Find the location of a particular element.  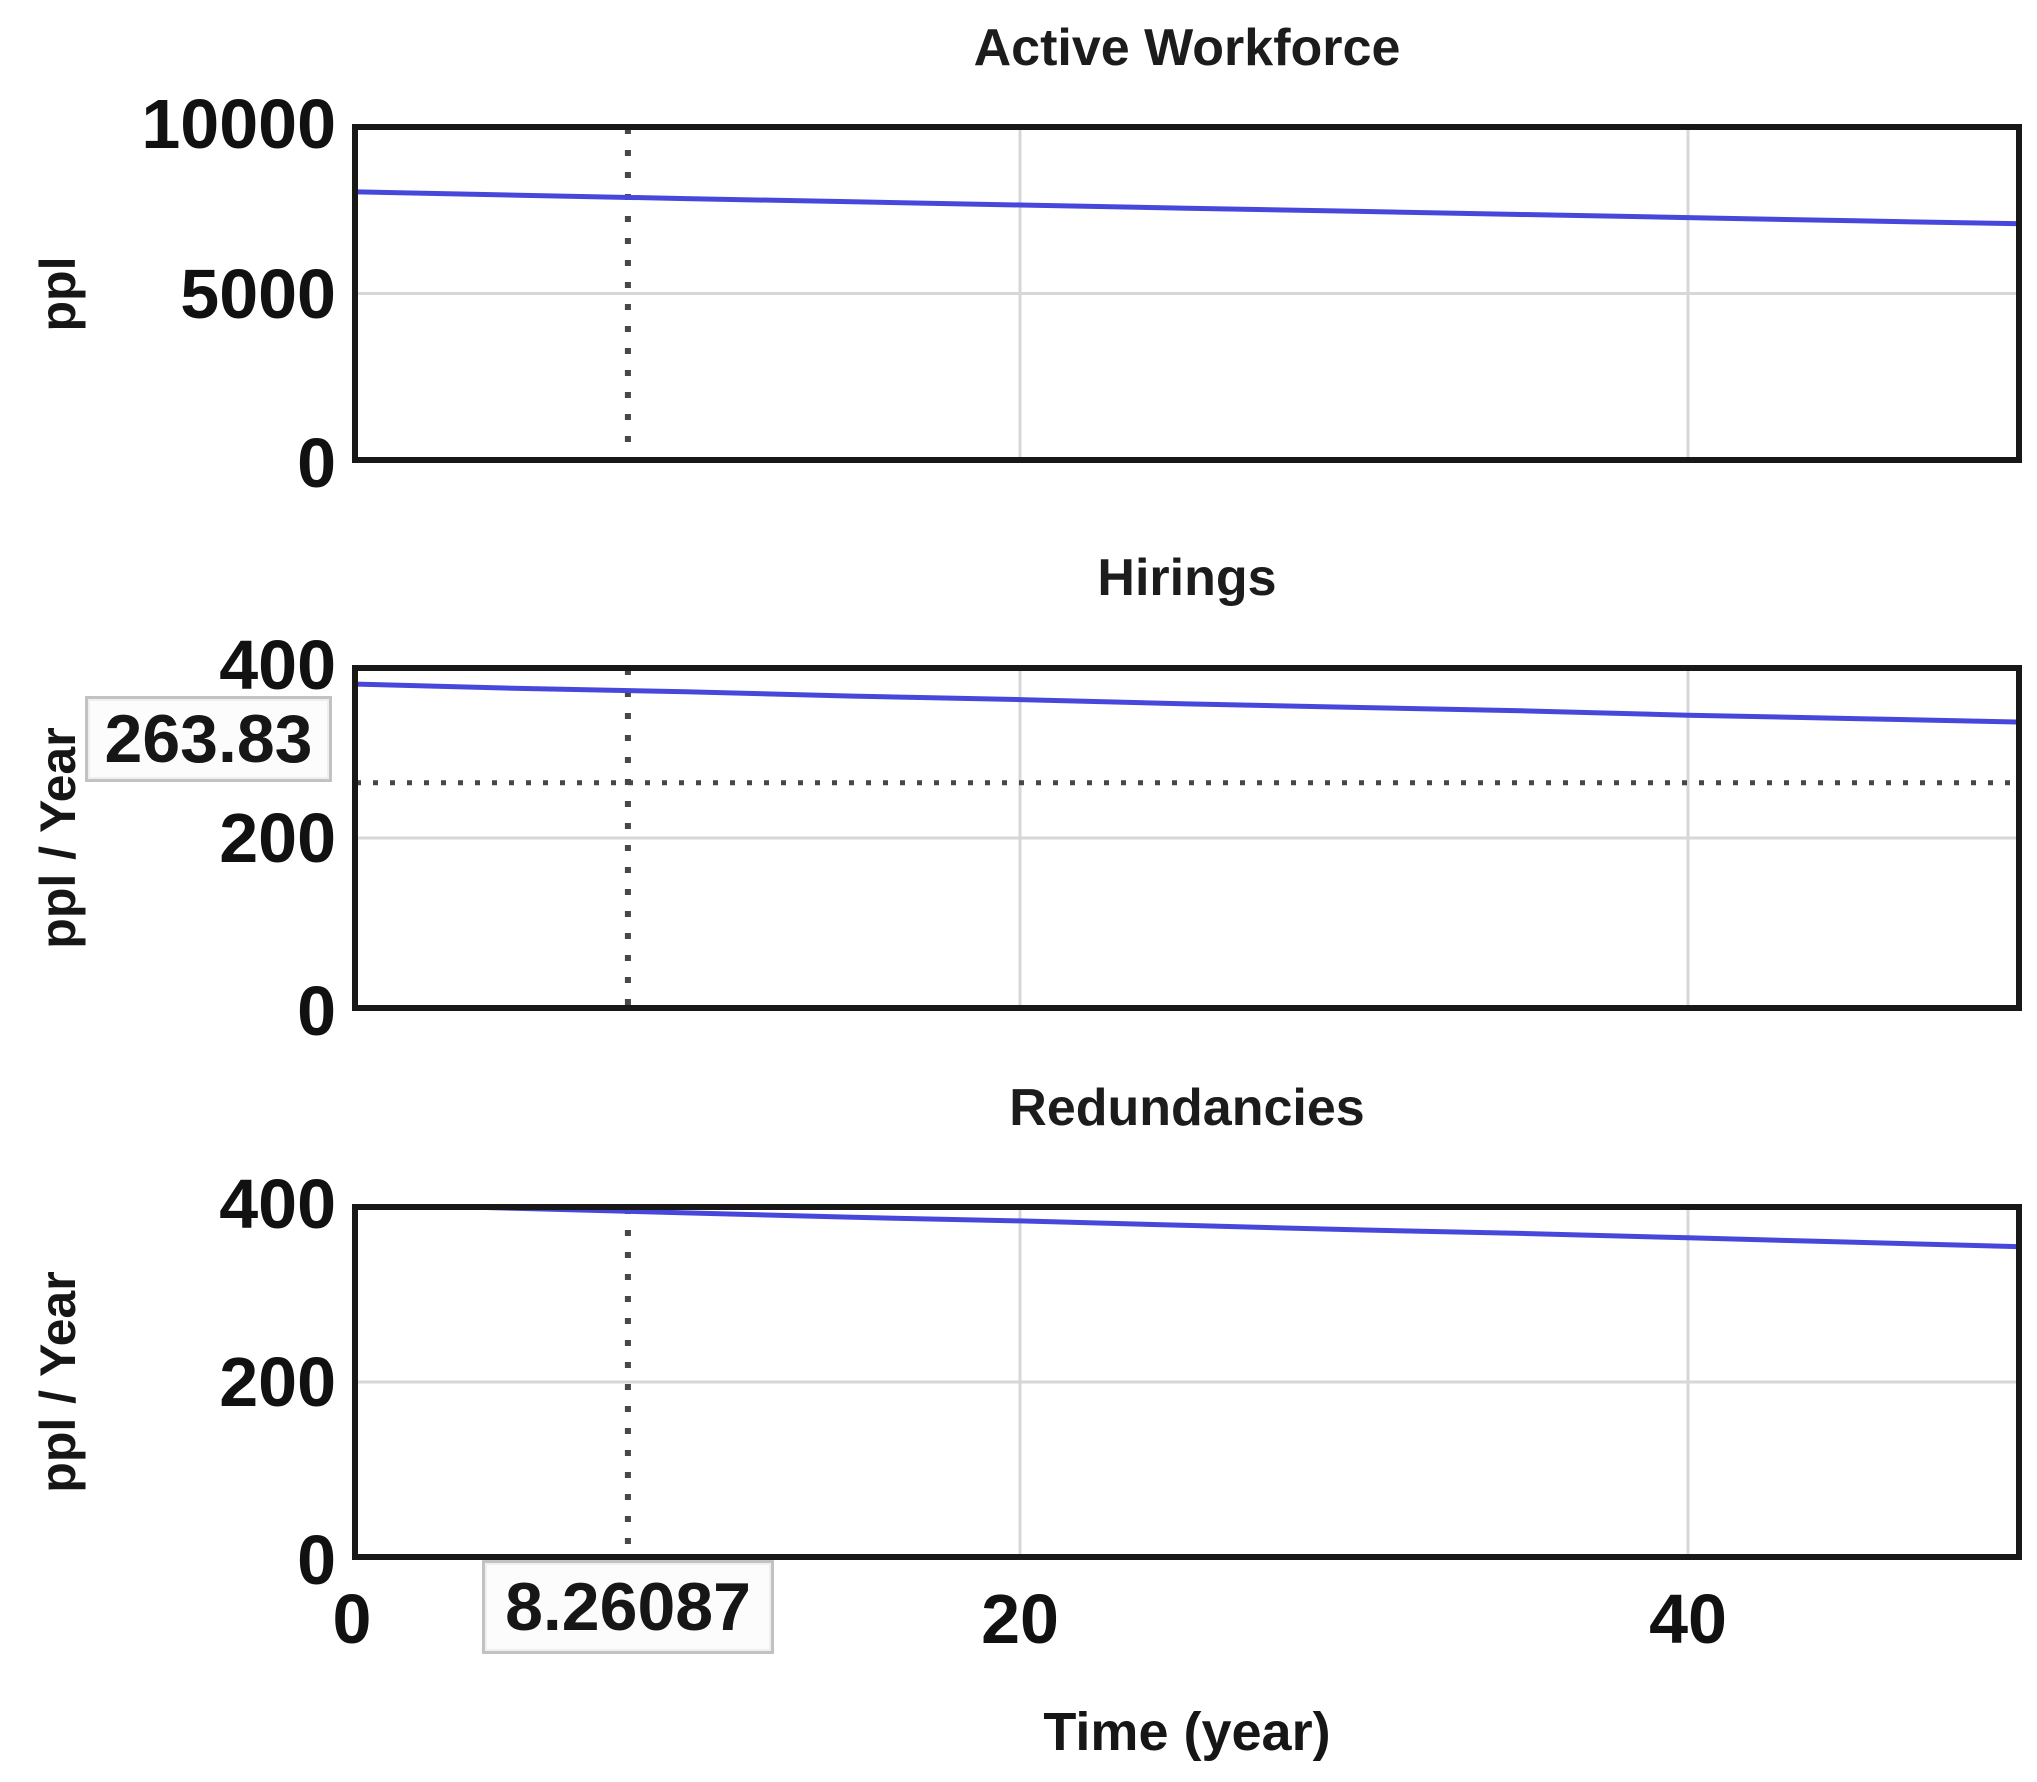

x-tick-label: 20 is located at coordinates (1020, 1619).